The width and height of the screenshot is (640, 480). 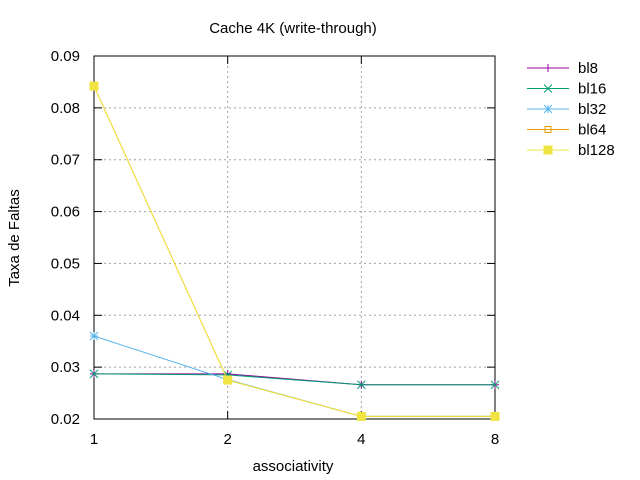 I want to click on y-tick-label: 0.08, so click(x=65, y=108).